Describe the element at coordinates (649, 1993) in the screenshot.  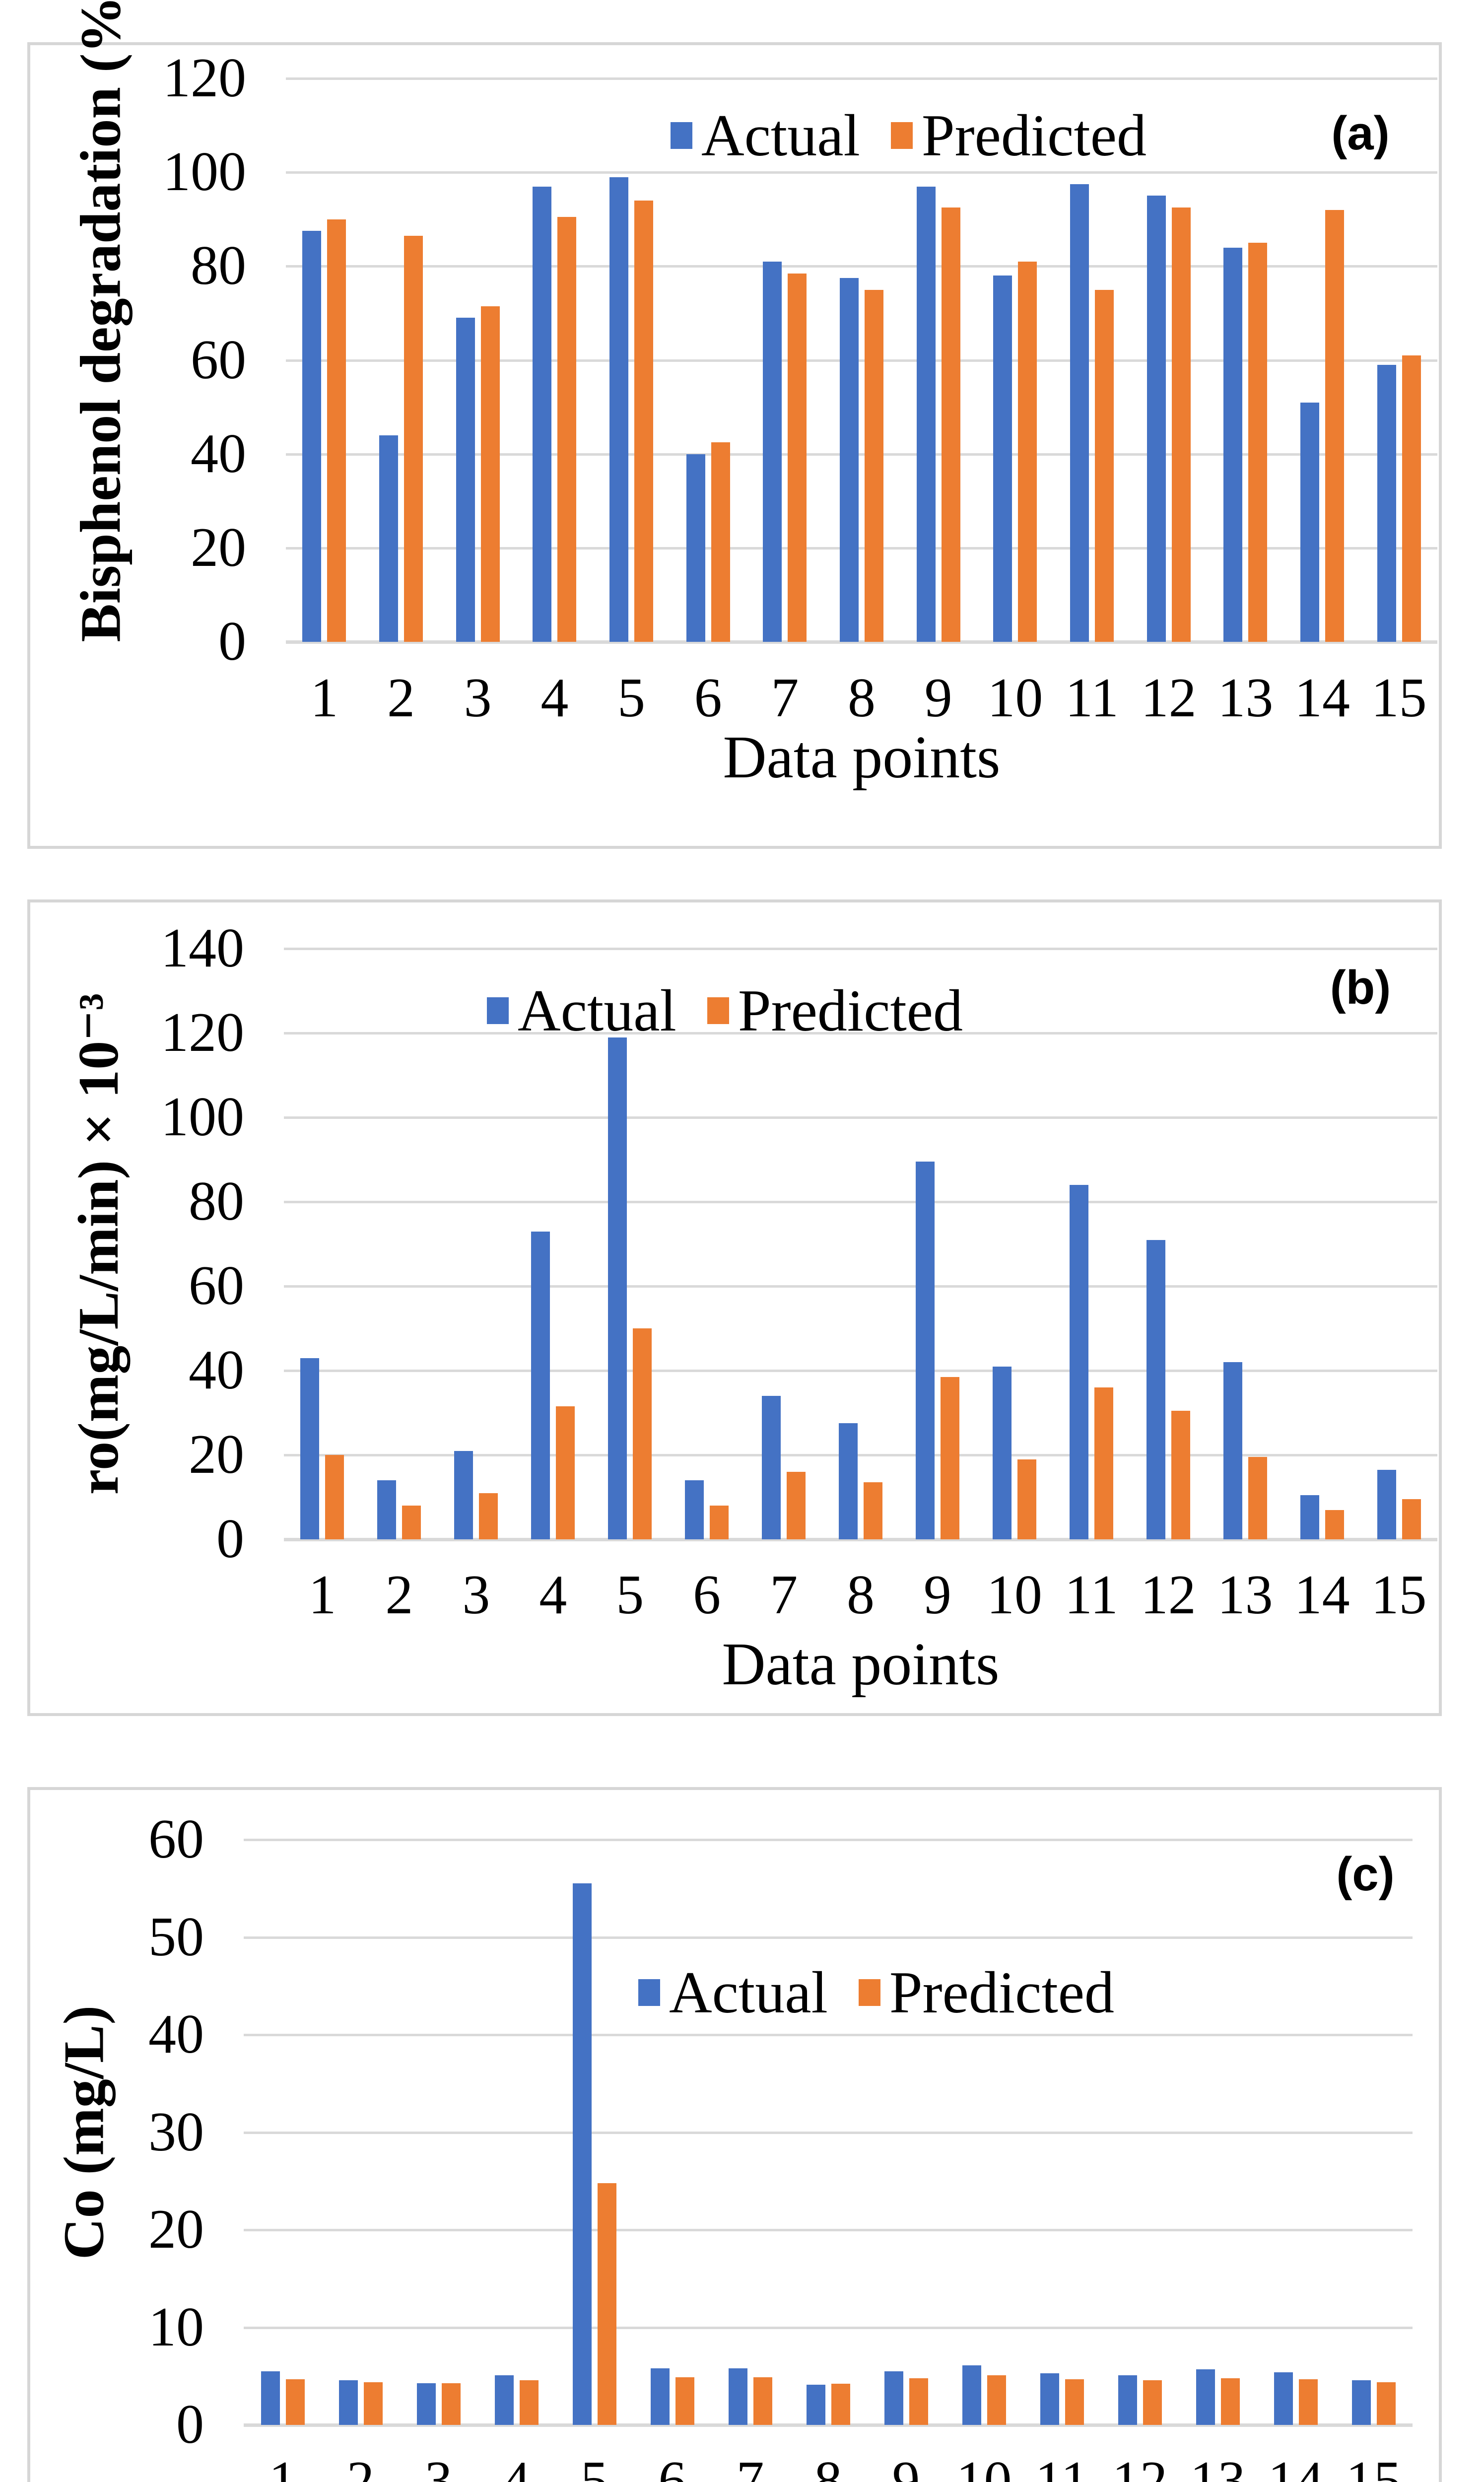
I see `legend-swatch-actual` at that location.